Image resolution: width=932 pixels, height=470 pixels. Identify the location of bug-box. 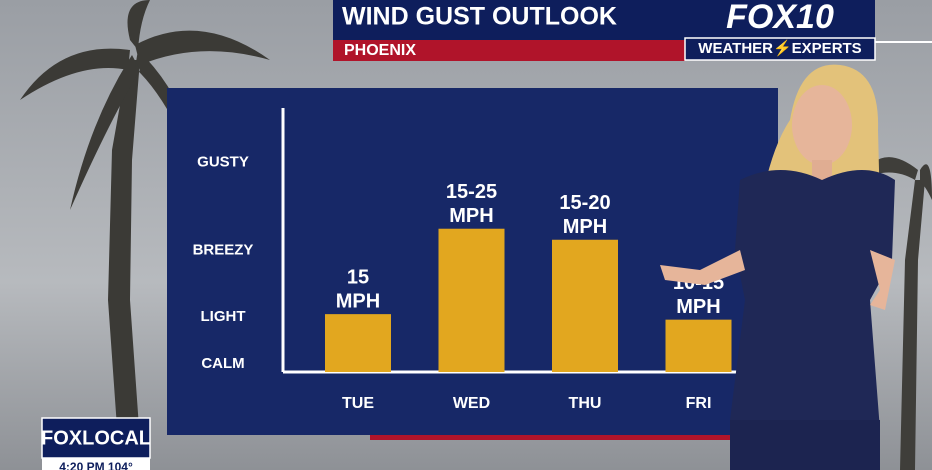
(96, 438).